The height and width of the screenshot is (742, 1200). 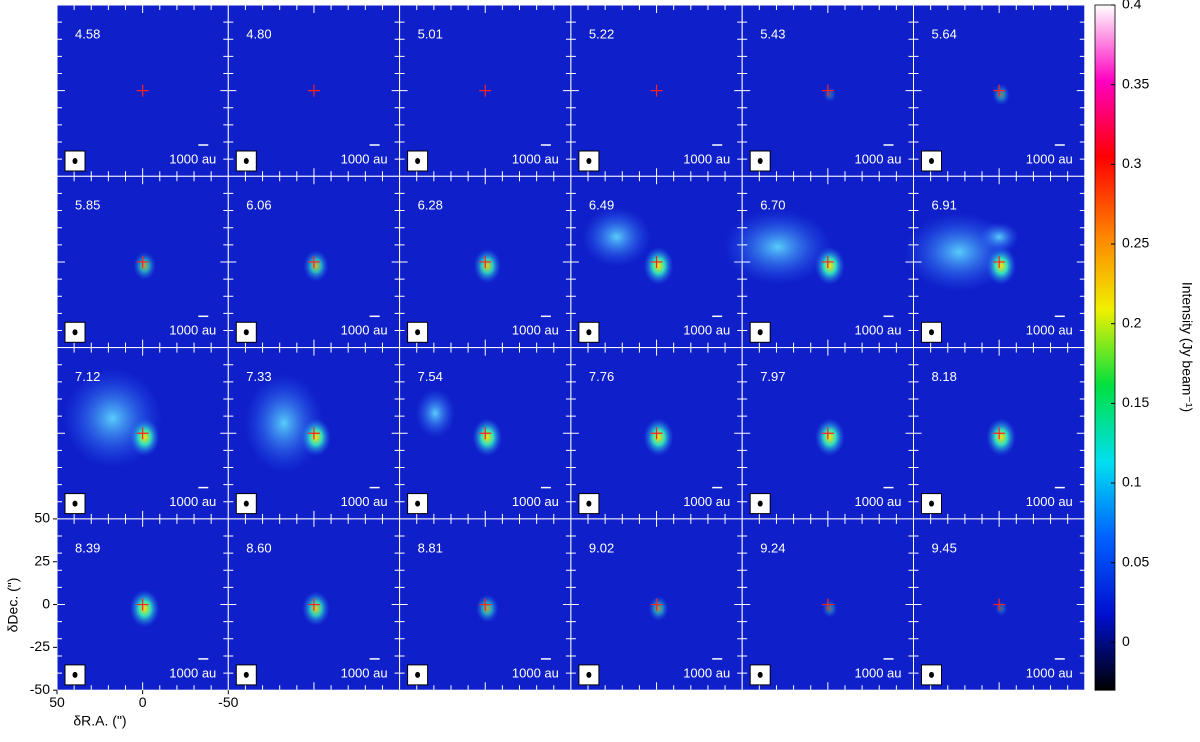 What do you see at coordinates (430, 547) in the screenshot?
I see `velocity-label: 8.81` at bounding box center [430, 547].